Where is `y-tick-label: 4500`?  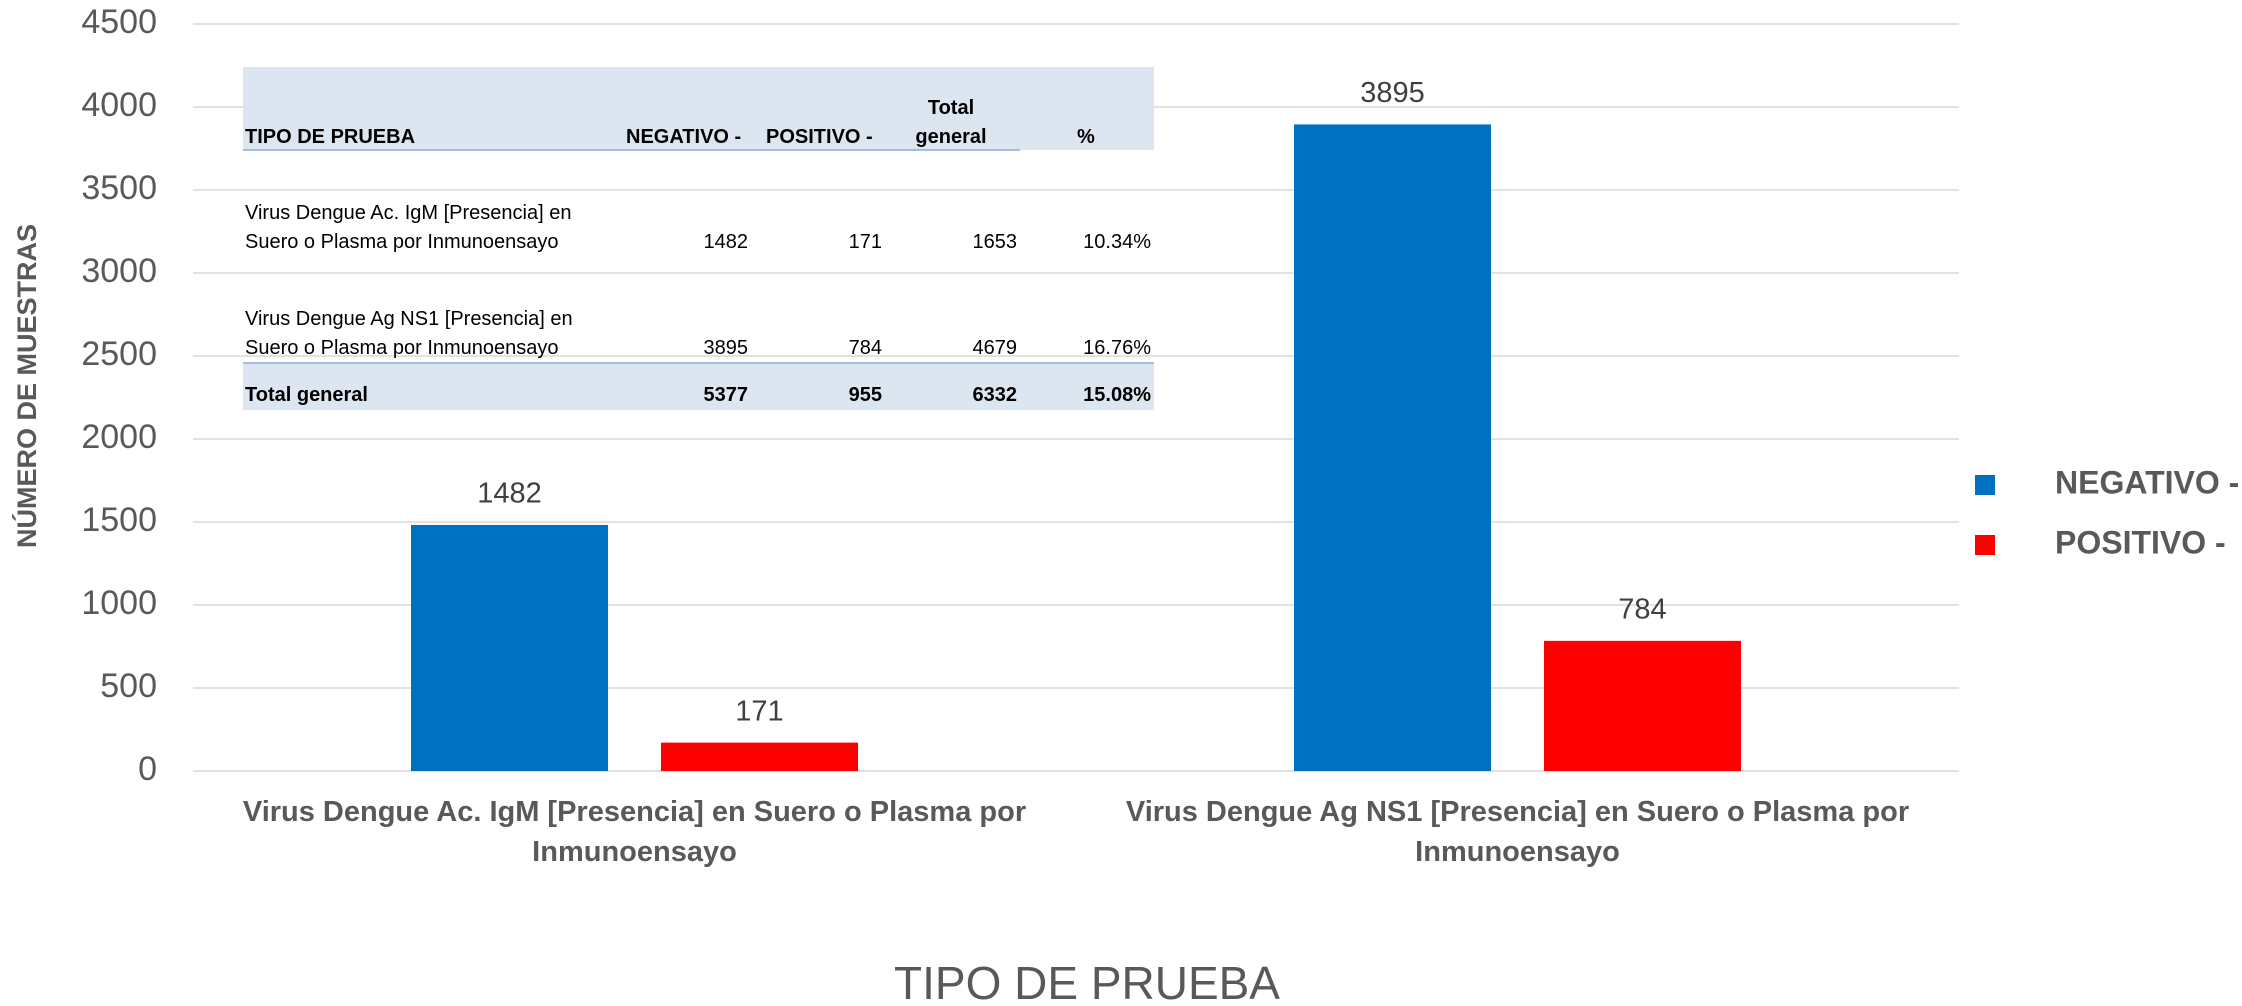 y-tick-label: 4500 is located at coordinates (119, 22).